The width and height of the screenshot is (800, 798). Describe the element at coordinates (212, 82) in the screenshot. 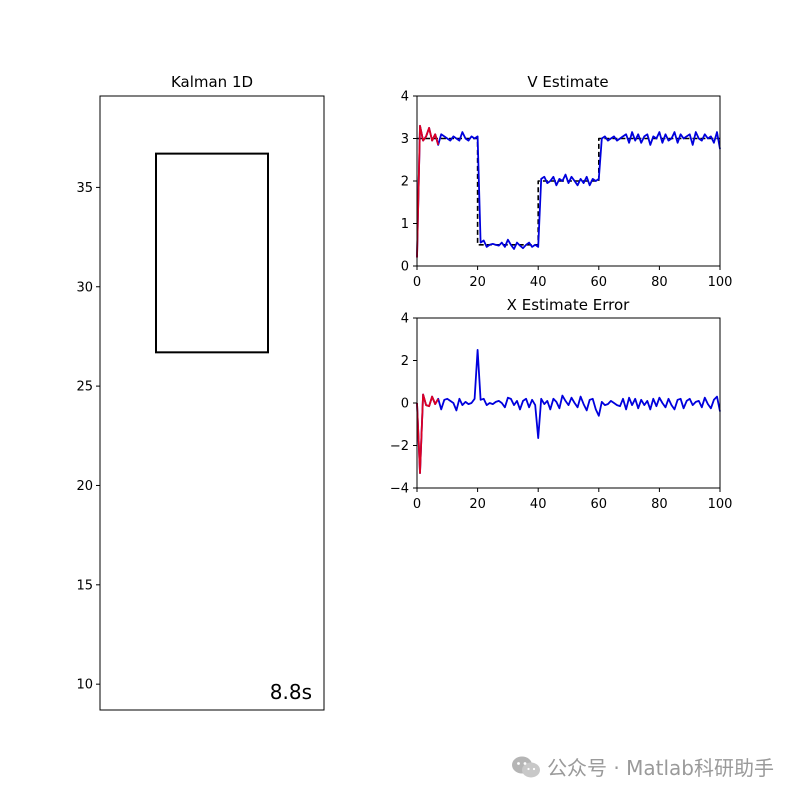

I see `kalman-1d-title: Kalman 1D` at that location.